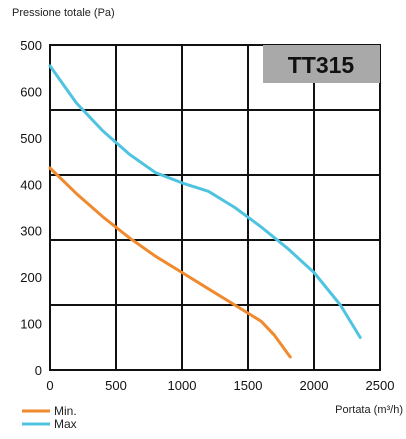 The height and width of the screenshot is (439, 406). I want to click on y-tick-label: 100, so click(31, 324).